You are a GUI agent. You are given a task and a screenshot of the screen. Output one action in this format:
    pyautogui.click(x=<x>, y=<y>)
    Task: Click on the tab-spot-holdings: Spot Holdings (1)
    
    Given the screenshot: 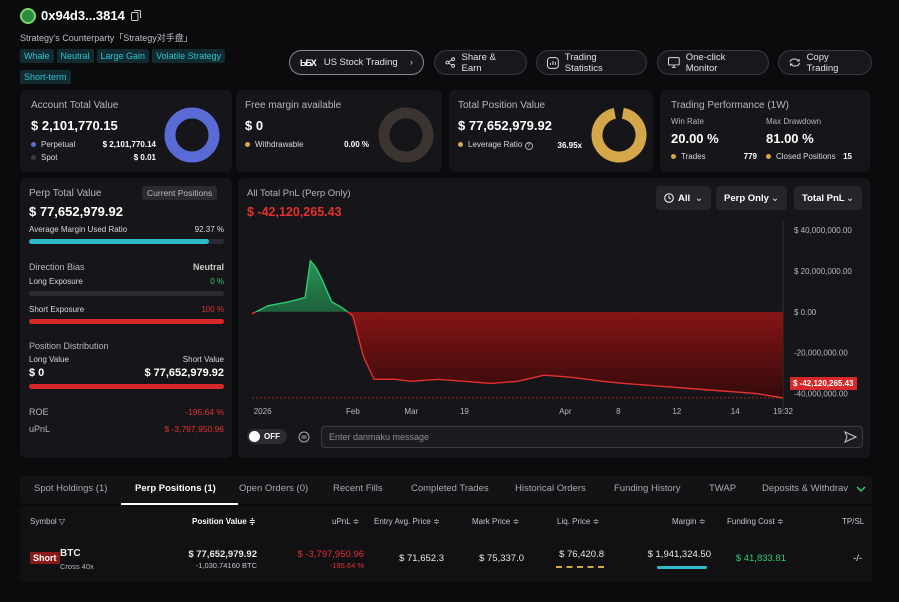 What is the action you would take?
    pyautogui.click(x=71, y=488)
    